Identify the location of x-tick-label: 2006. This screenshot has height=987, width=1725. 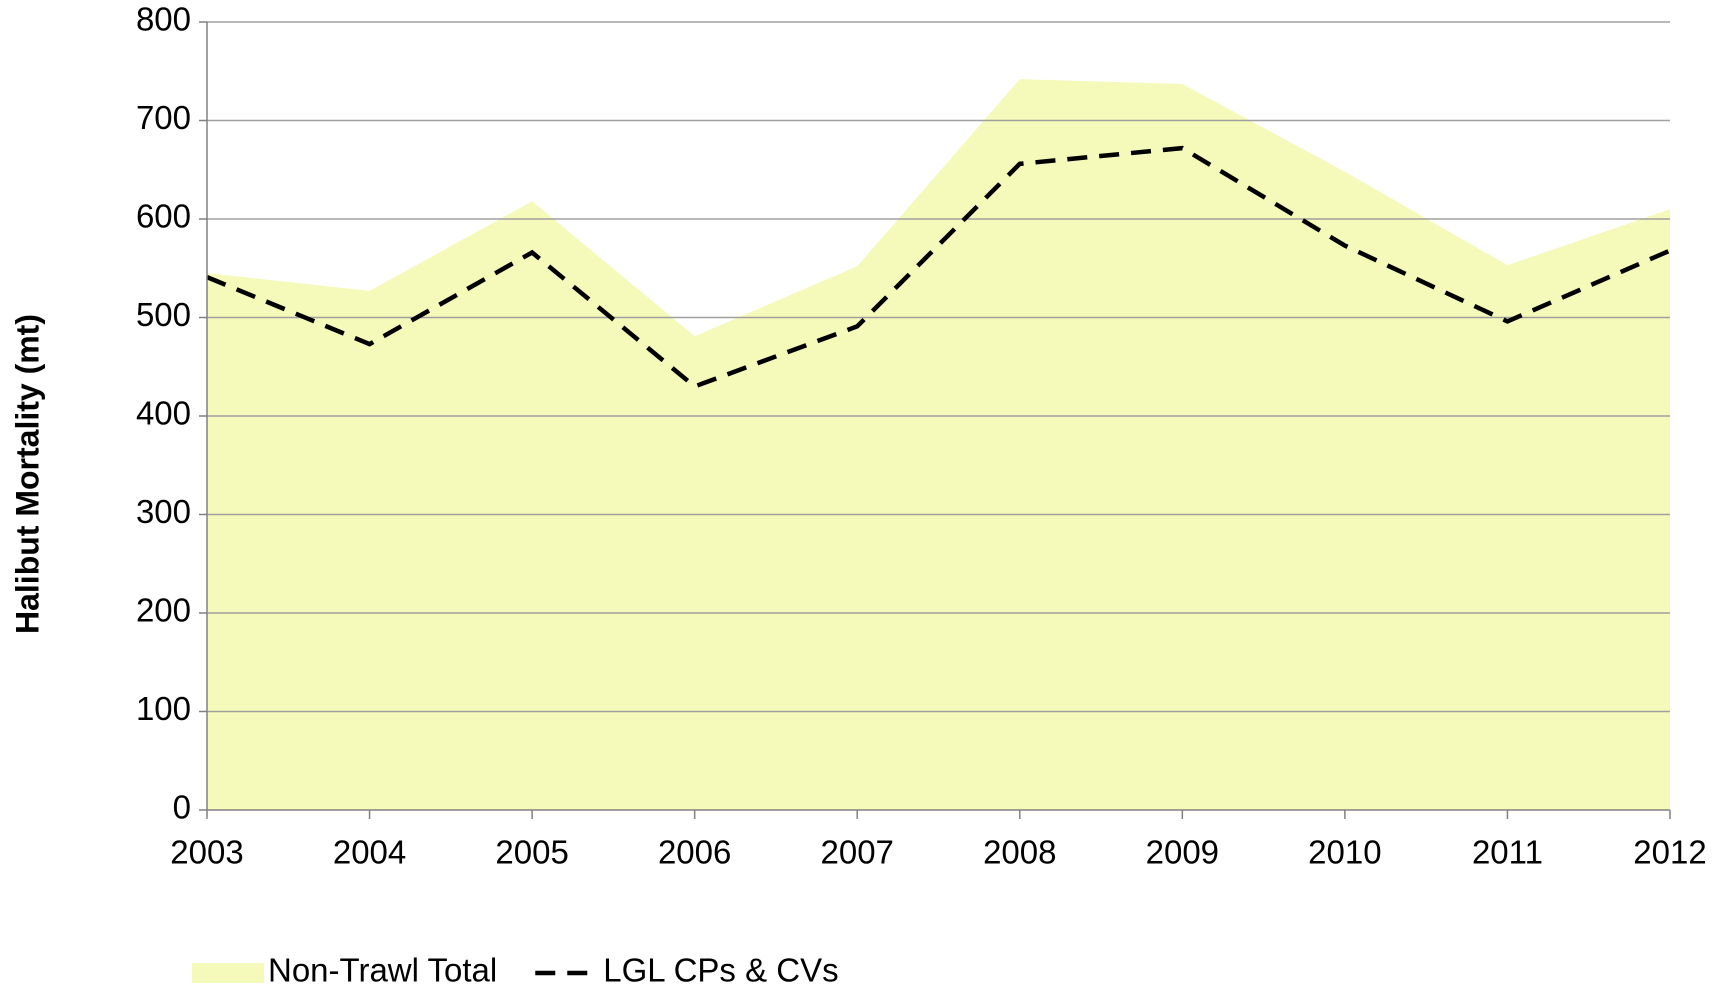
(694, 852).